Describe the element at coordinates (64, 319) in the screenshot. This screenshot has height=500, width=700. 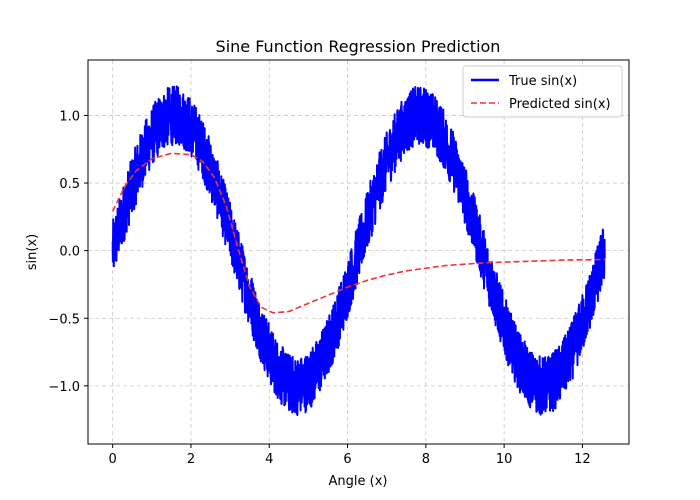
I see `y-tick-label: −0.5` at that location.